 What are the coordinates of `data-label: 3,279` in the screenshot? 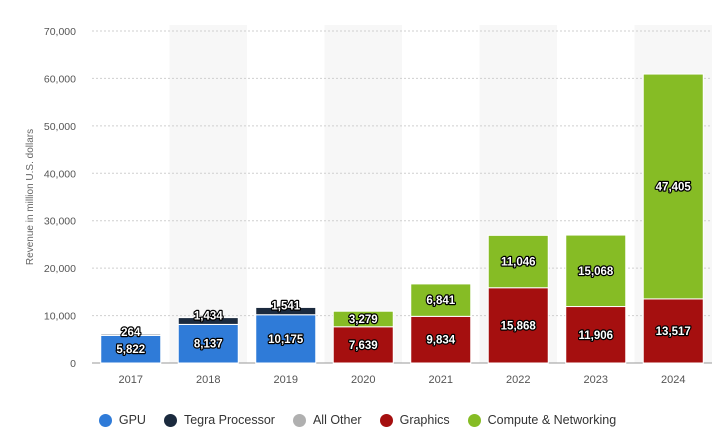 It's located at (363, 320).